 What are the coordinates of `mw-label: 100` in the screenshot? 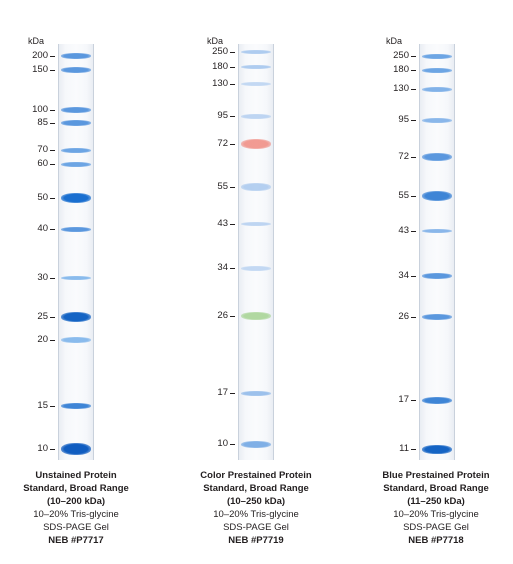 It's located at (40, 109).